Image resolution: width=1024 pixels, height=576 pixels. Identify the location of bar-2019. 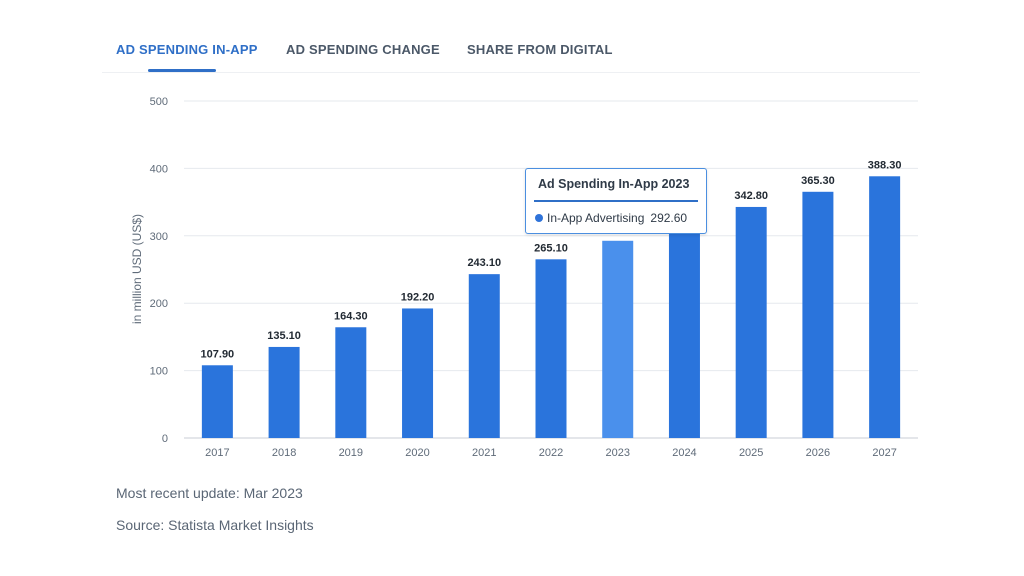
(351, 382).